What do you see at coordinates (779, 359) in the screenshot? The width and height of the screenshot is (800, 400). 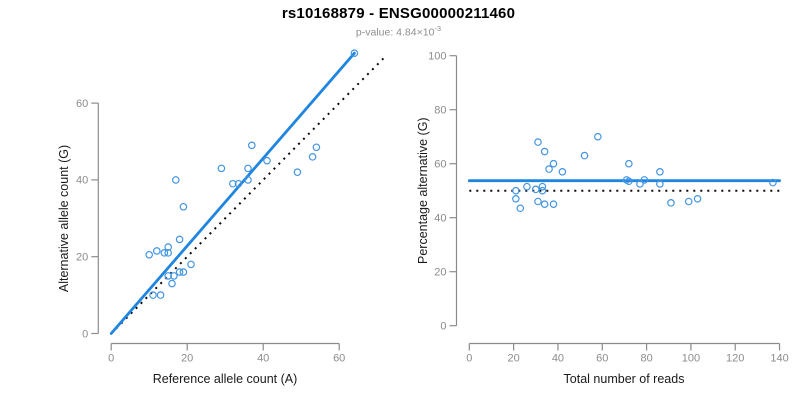 I see `x-tick-label: 140` at bounding box center [779, 359].